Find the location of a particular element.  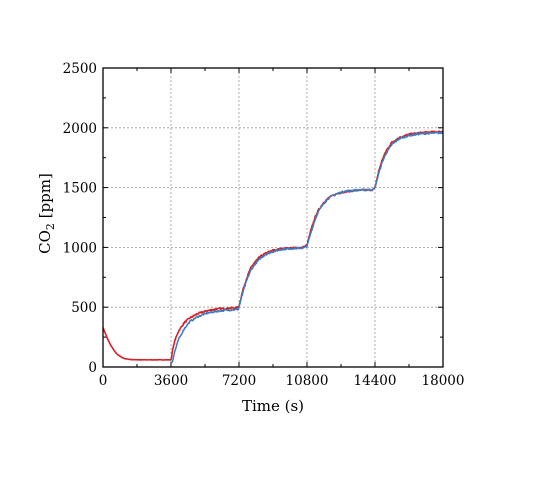

y-tick-label: 500 is located at coordinates (84, 308).